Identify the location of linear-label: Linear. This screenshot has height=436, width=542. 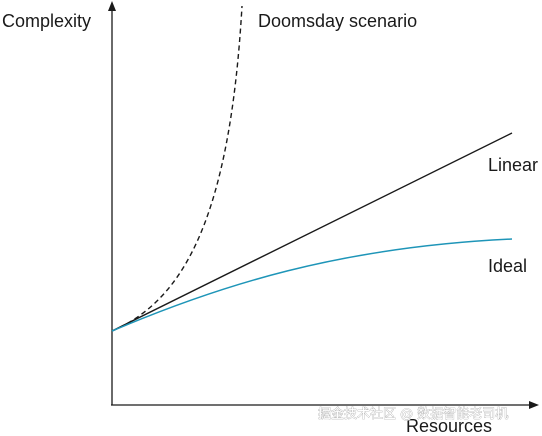
(513, 165).